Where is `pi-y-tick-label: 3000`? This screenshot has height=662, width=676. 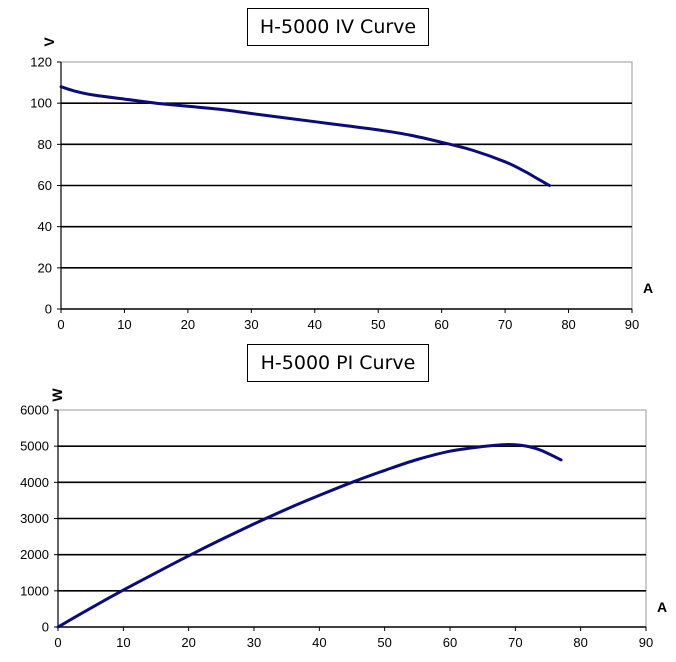
pi-y-tick-label: 3000 is located at coordinates (34, 518).